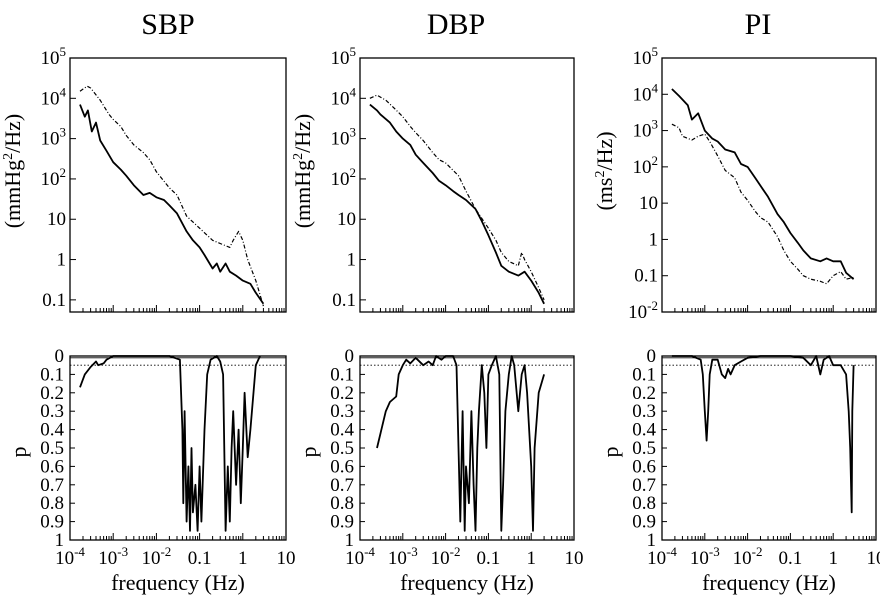 Image resolution: width=880 pixels, height=598 pixels. I want to click on title-pi: PI, so click(758, 24).